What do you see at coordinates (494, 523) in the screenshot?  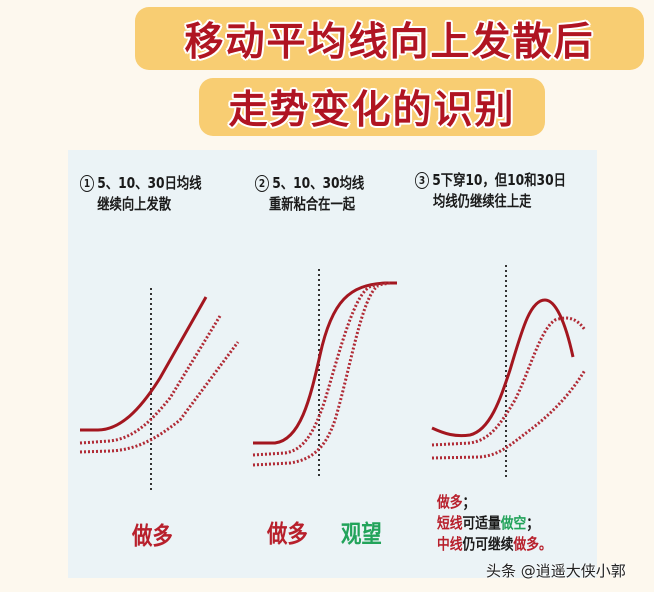 I see `signal-note-3: 做多； 短线可适量做空； 中线仍可继续做多。` at bounding box center [494, 523].